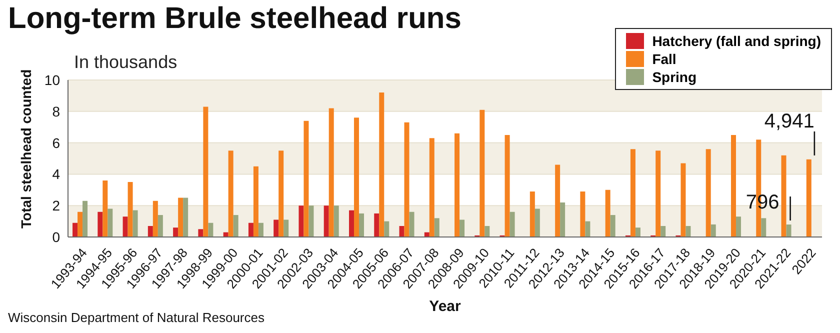 The image size is (840, 333). Describe the element at coordinates (56, 111) in the screenshot. I see `y-tick-label: 8` at that location.